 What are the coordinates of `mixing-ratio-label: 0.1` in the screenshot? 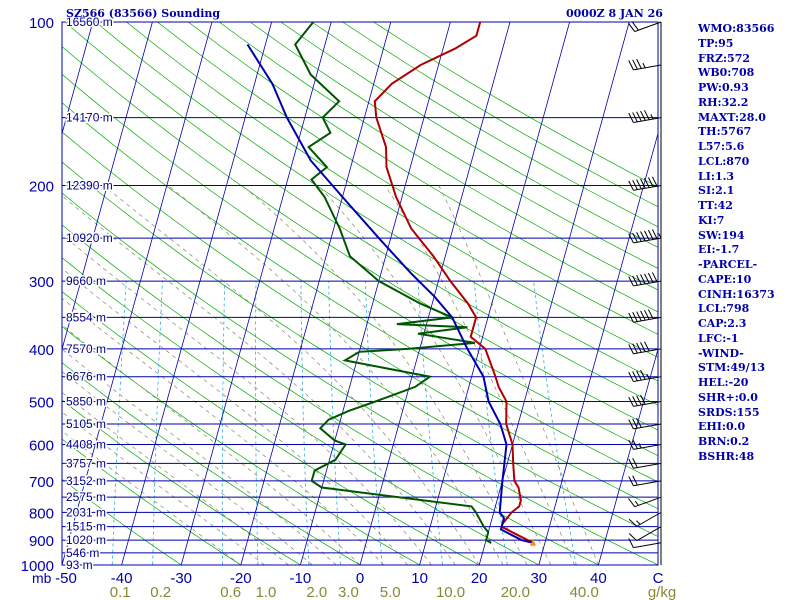 It's located at (120, 592).